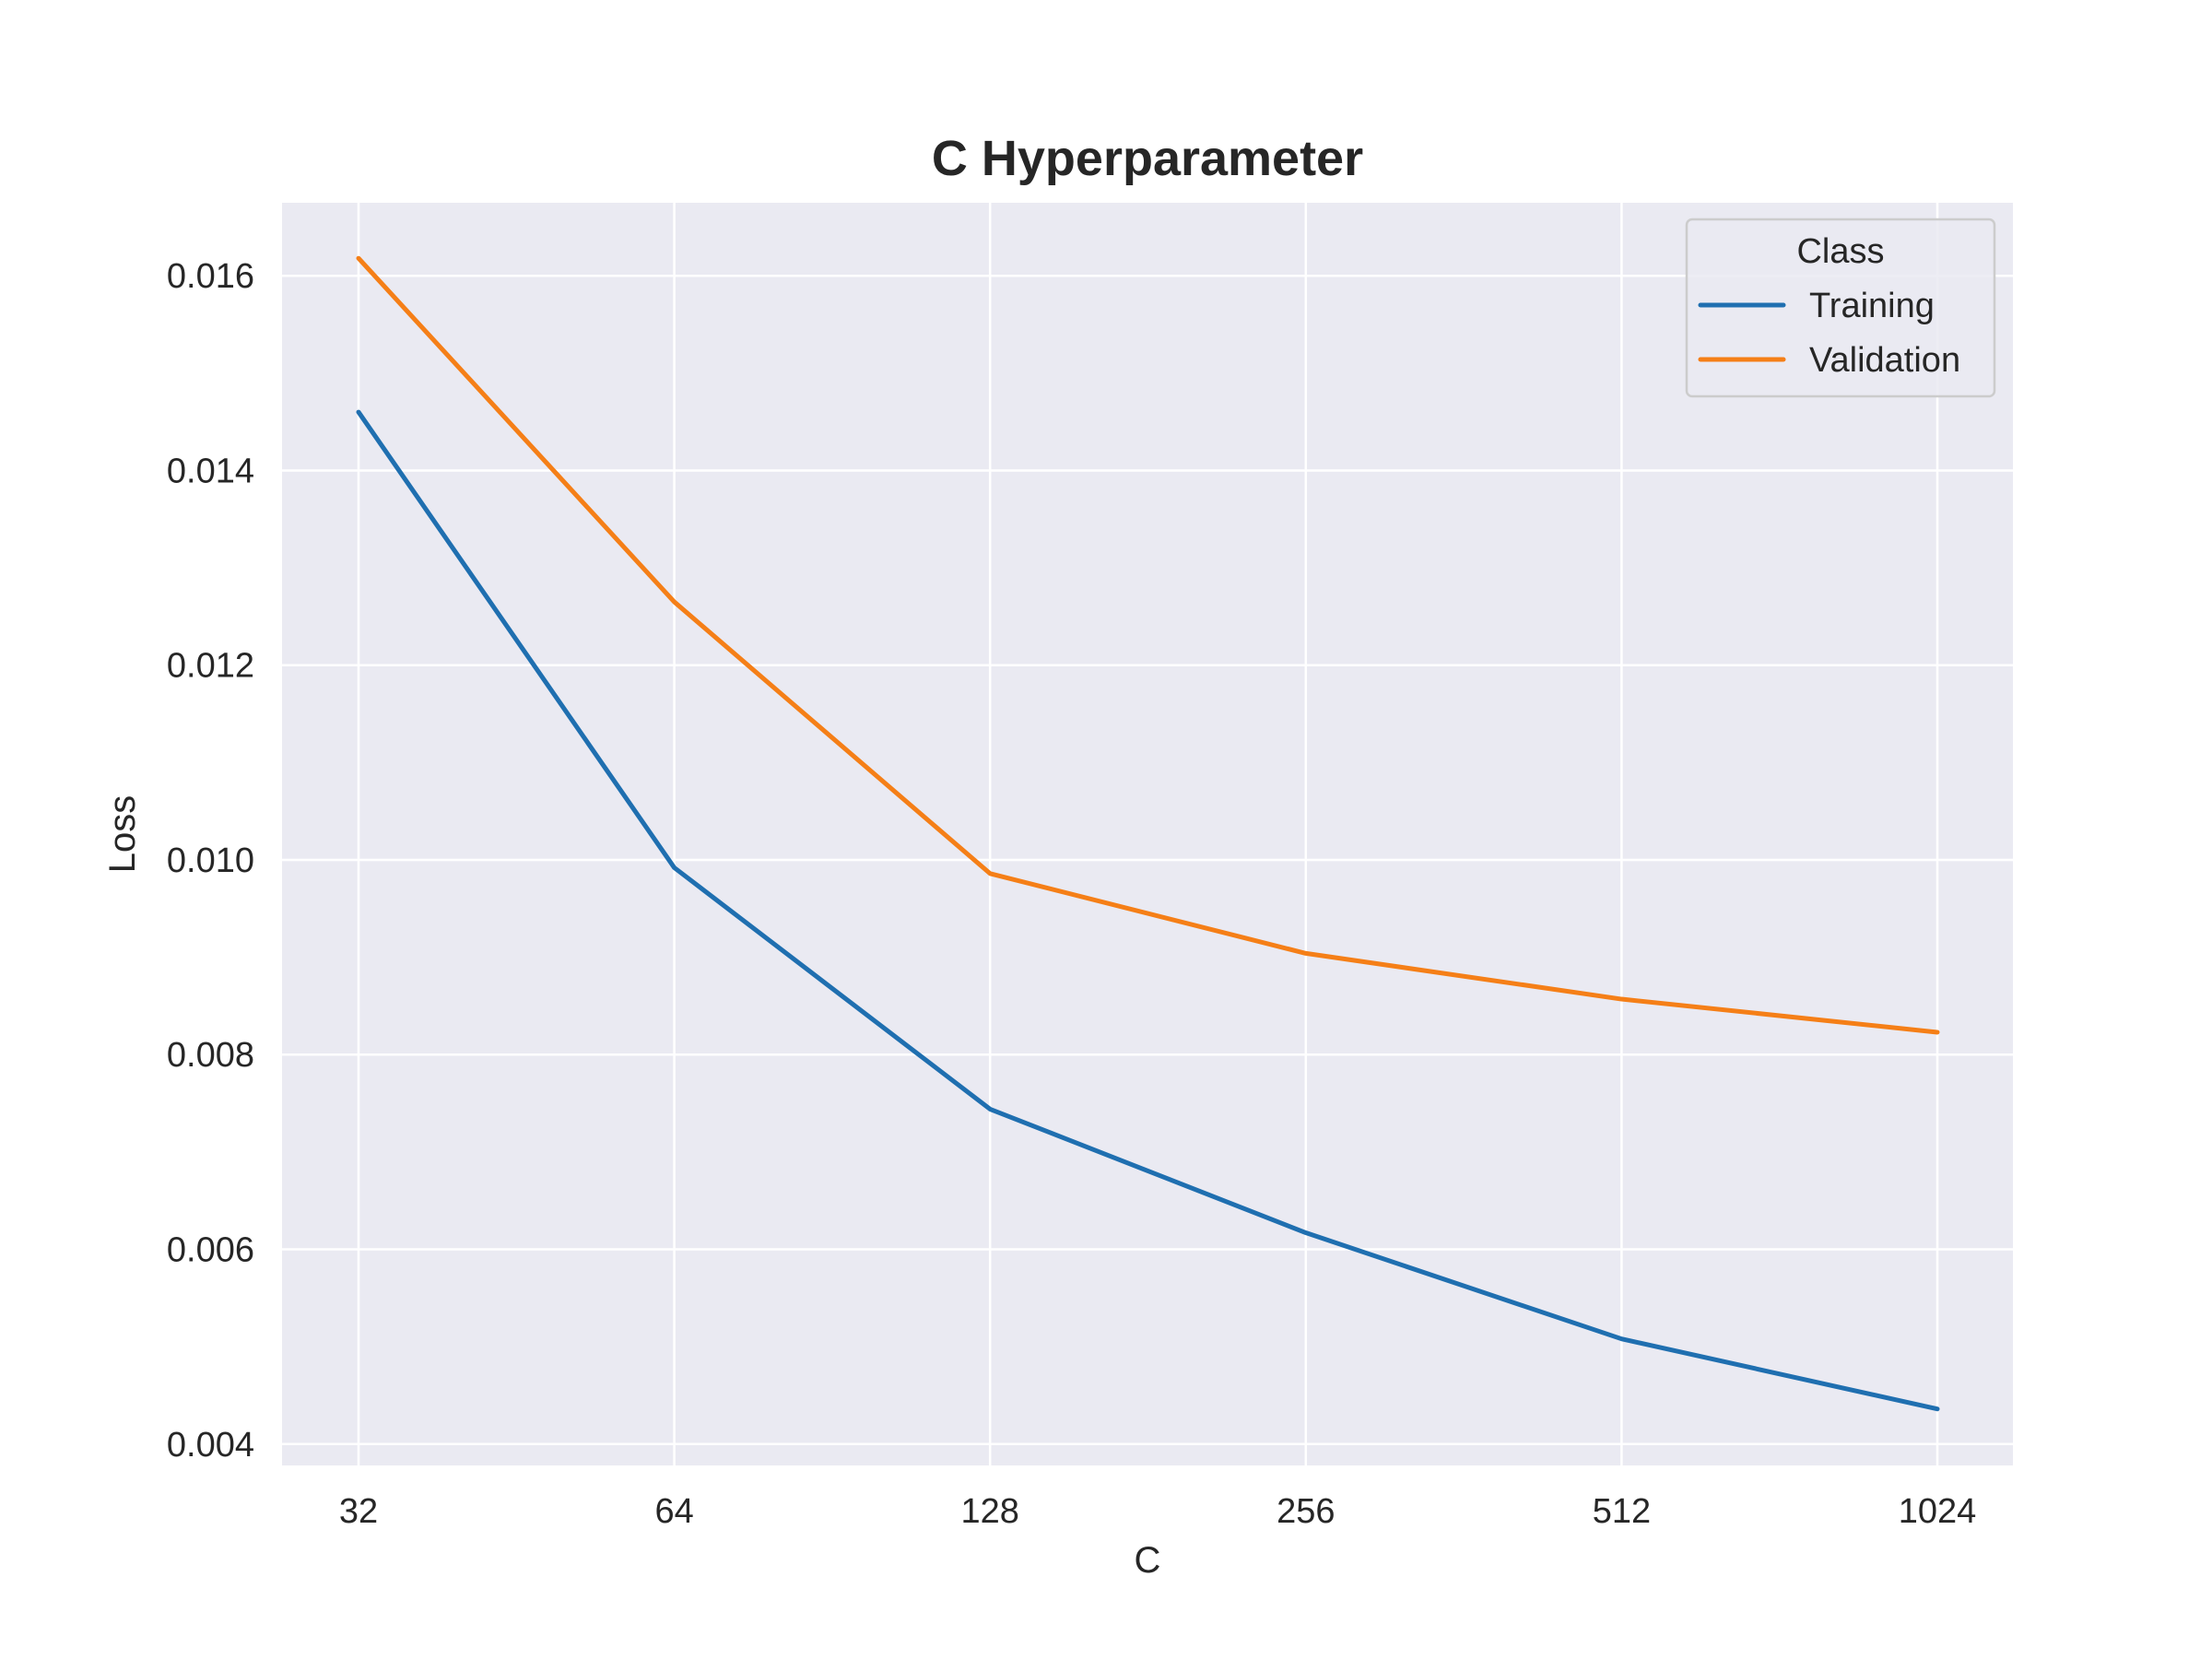 The image size is (2212, 1659). I want to click on chart-title: C Hyperparameter, so click(1147, 158).